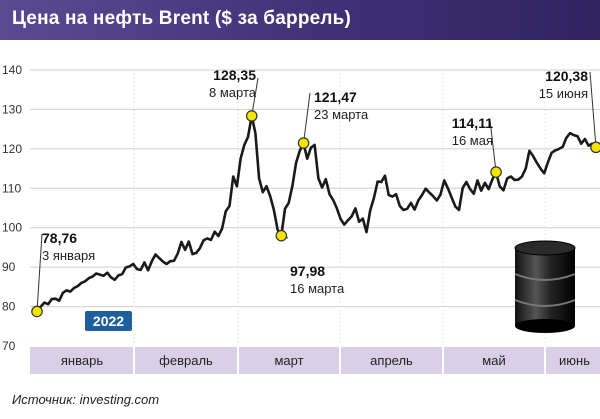 Image resolution: width=600 pixels, height=419 pixels. I want to click on annotation-date: 15 июня, so click(563, 93).